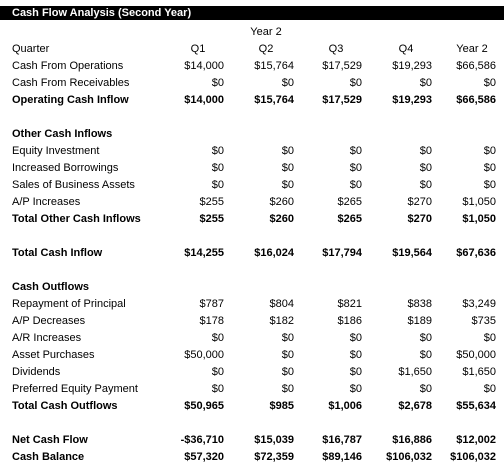 The width and height of the screenshot is (504, 470). I want to click on col-header-q1: Q1, so click(198, 49).